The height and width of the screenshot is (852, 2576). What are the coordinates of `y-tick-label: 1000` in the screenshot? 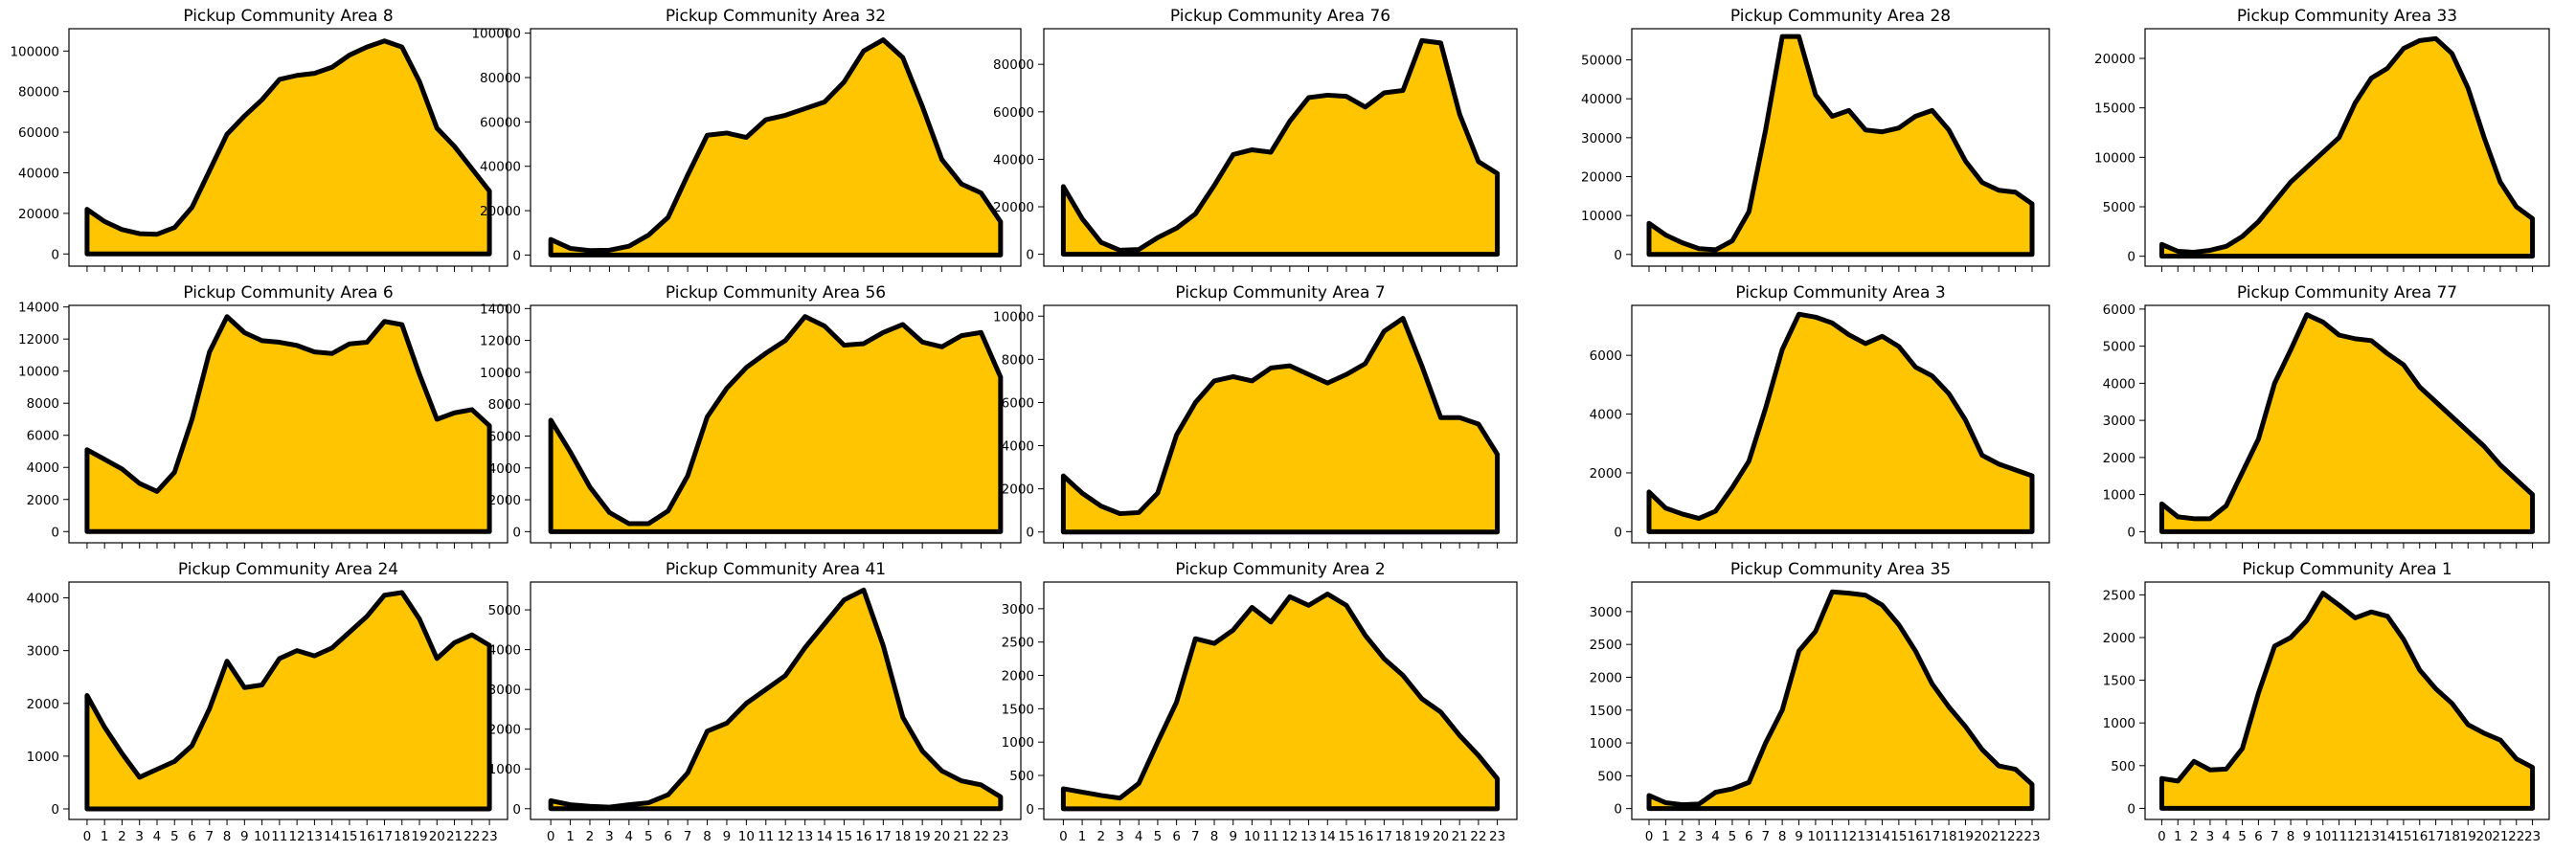 It's located at (1606, 743).